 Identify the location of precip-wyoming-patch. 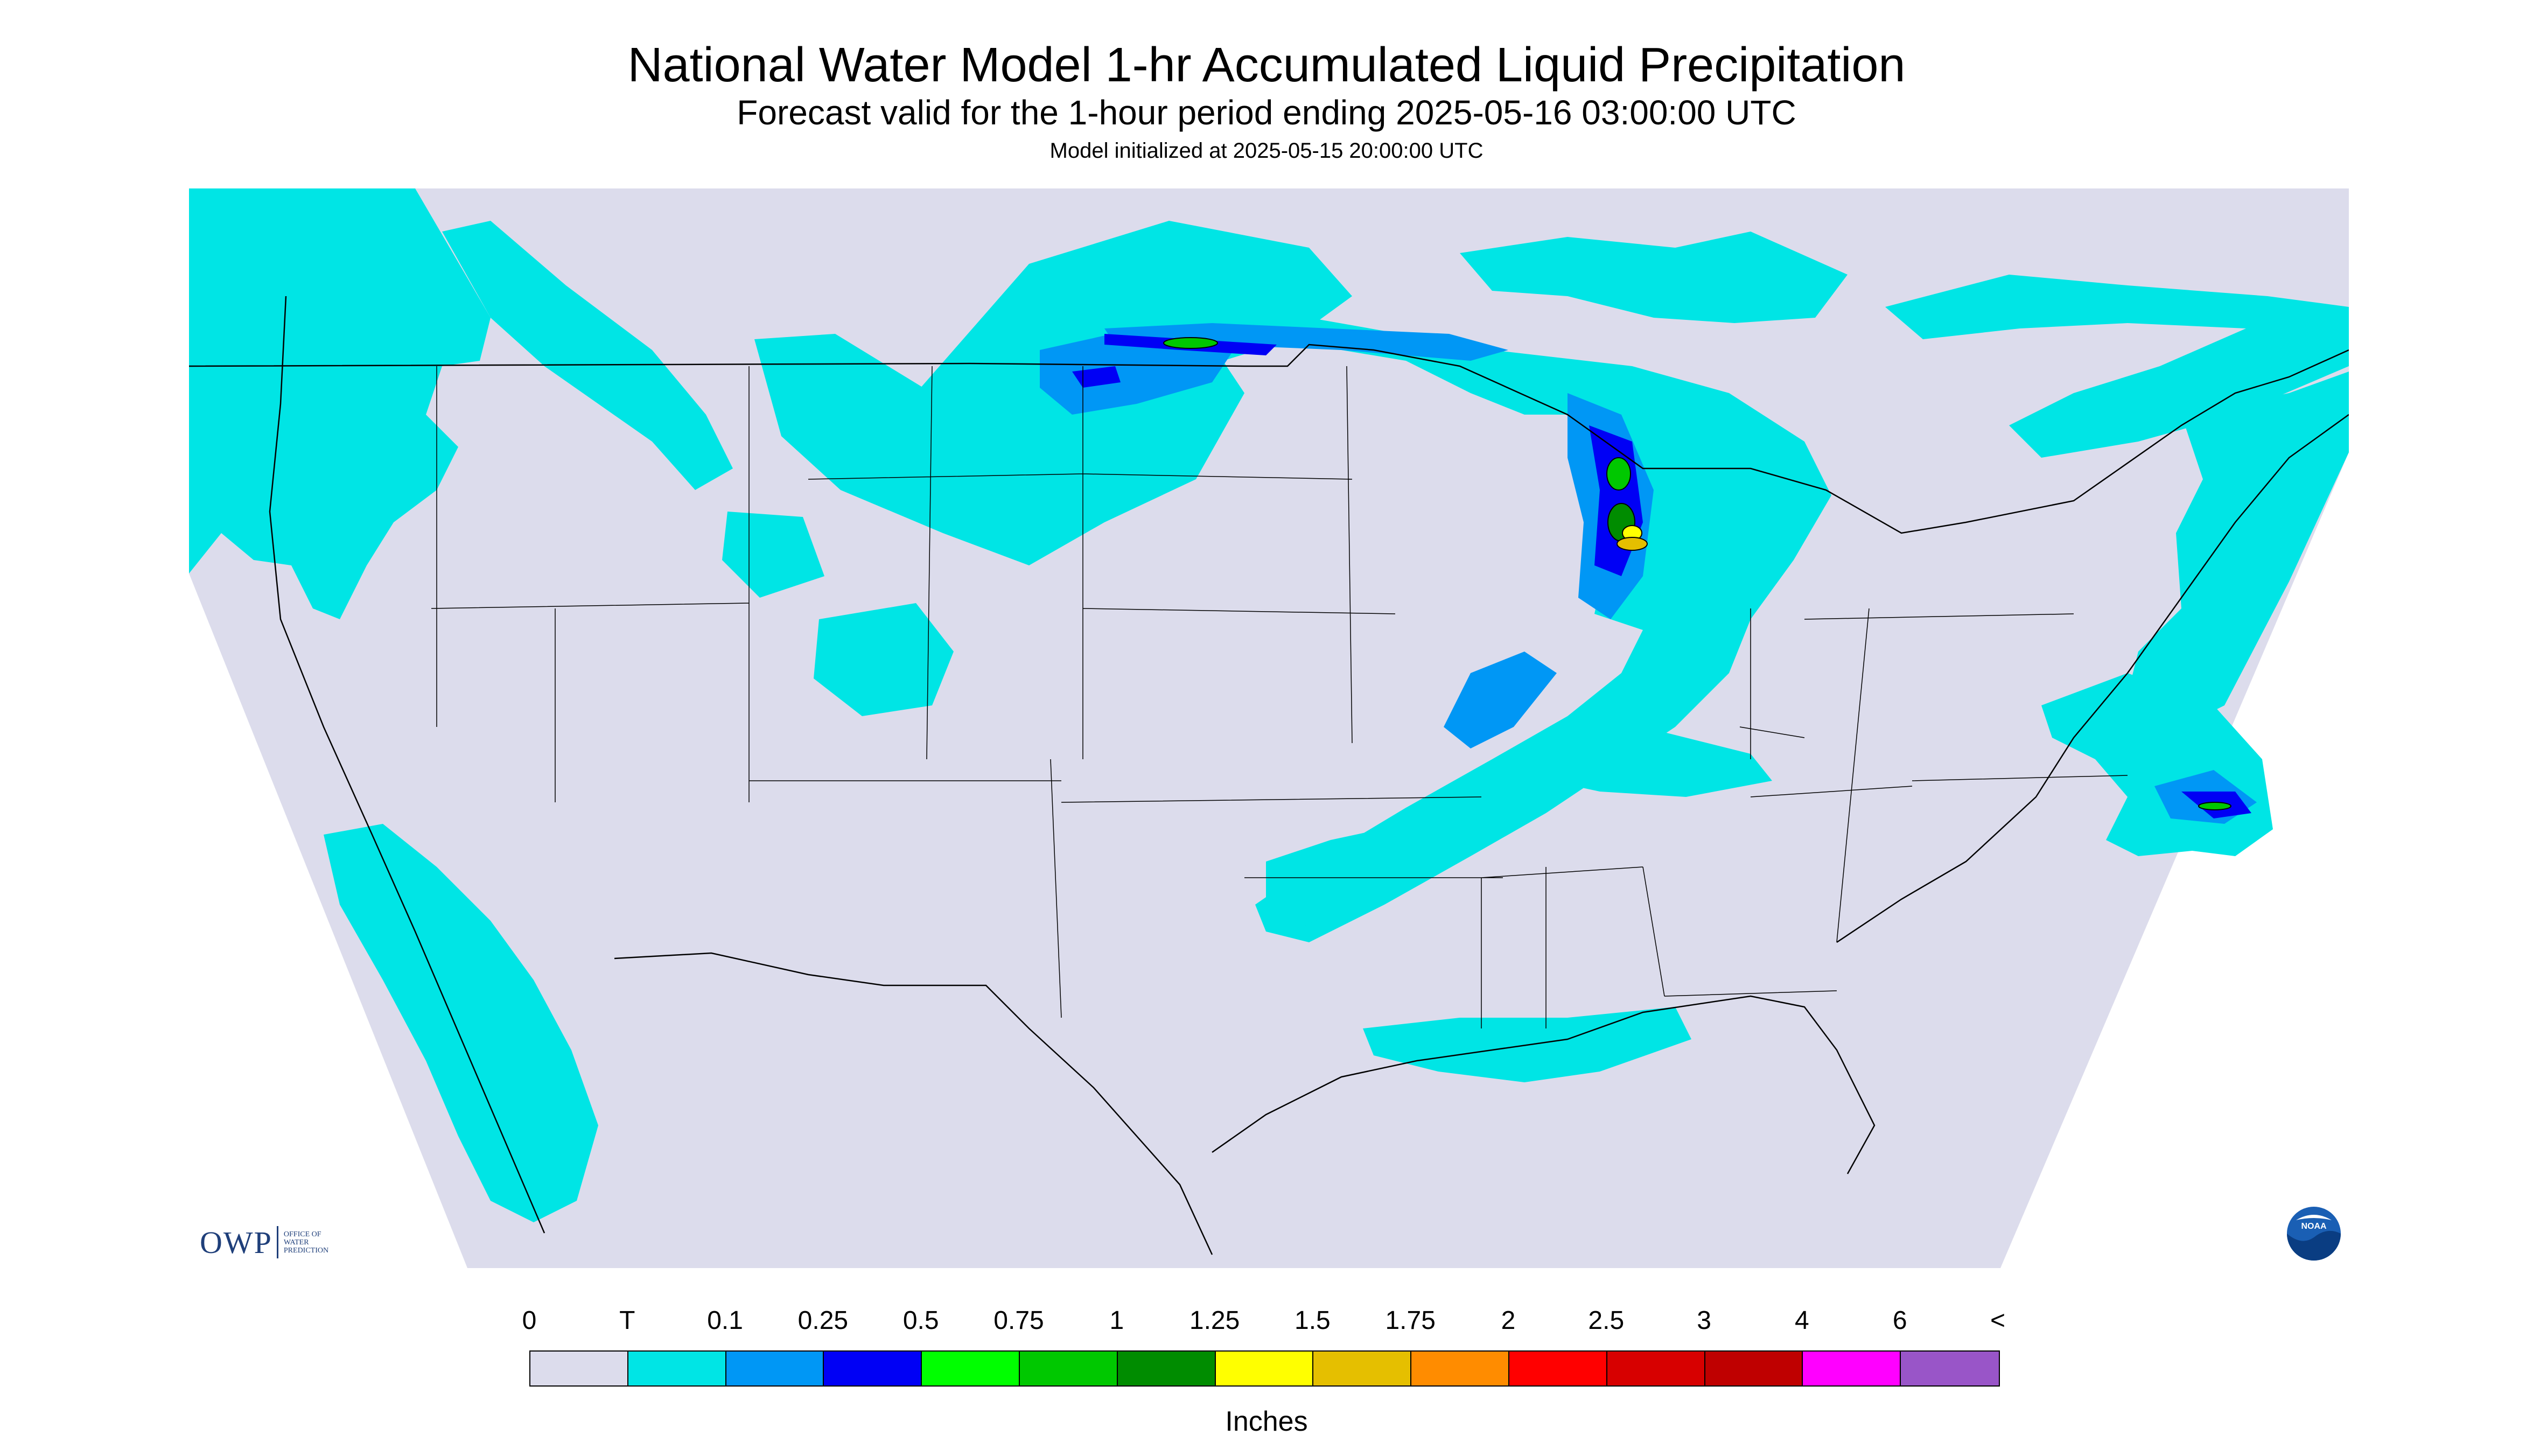
(773, 555).